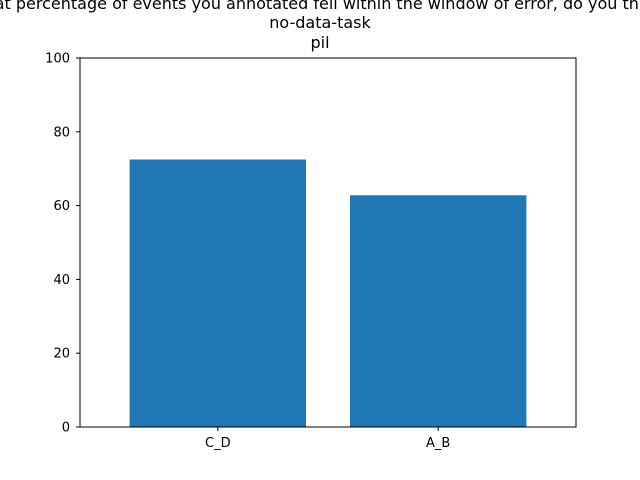 The height and width of the screenshot is (480, 640). What do you see at coordinates (66, 428) in the screenshot?
I see `y-tick-label: 0` at bounding box center [66, 428].